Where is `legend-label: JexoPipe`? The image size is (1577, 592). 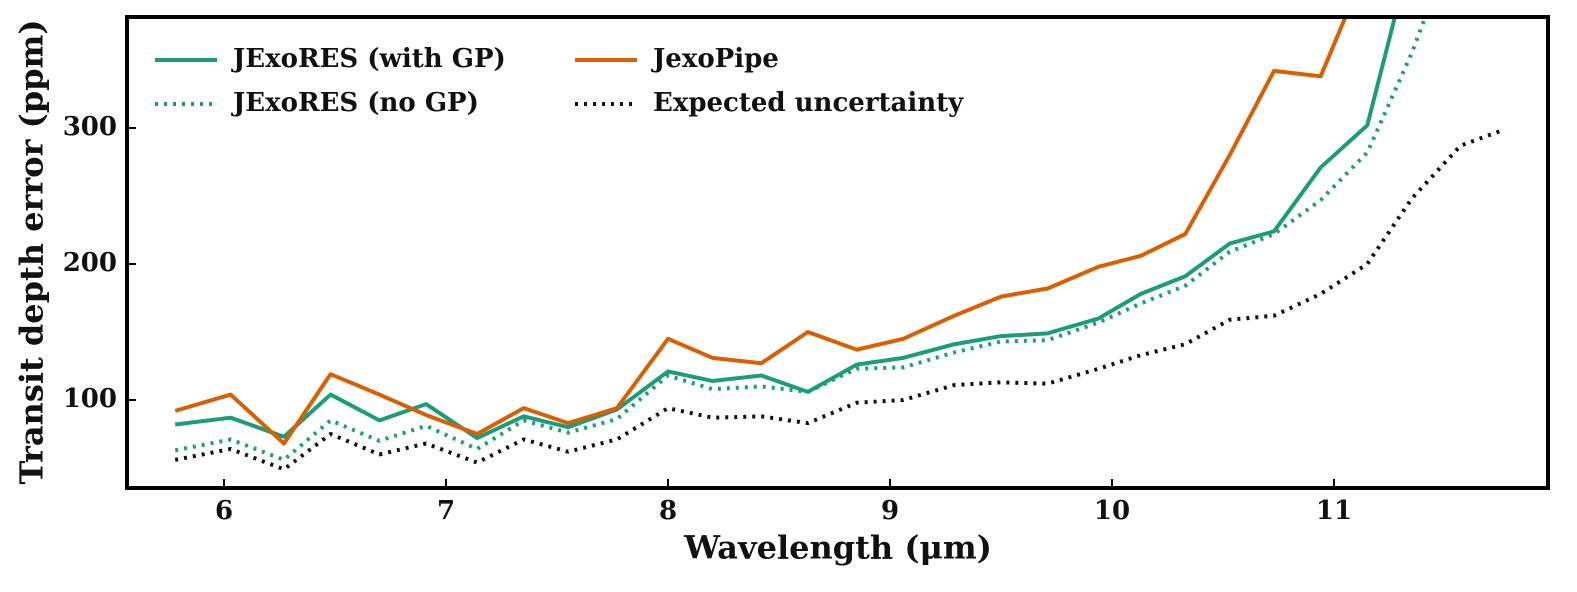
legend-label: JexoPipe is located at coordinates (715, 59).